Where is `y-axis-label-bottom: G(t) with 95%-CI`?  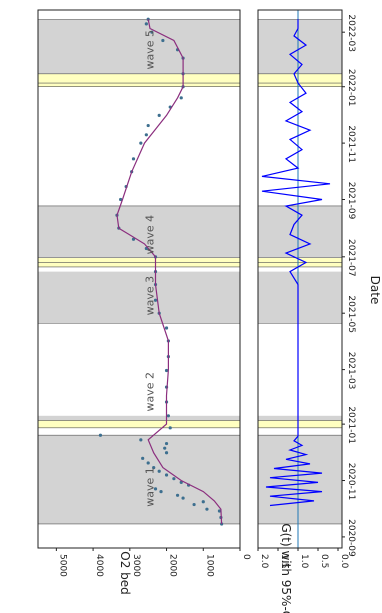 y-axis-label-bottom: G(t) with 95%-CI is located at coordinates (286, 568).